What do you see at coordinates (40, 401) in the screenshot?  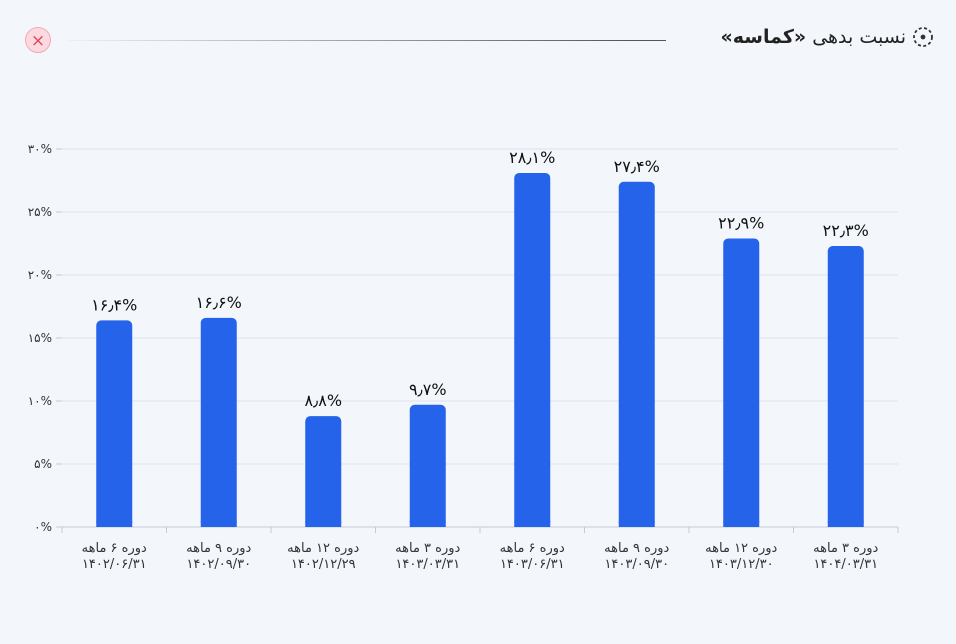 I see `y-tick-label: ۱۰%` at bounding box center [40, 401].